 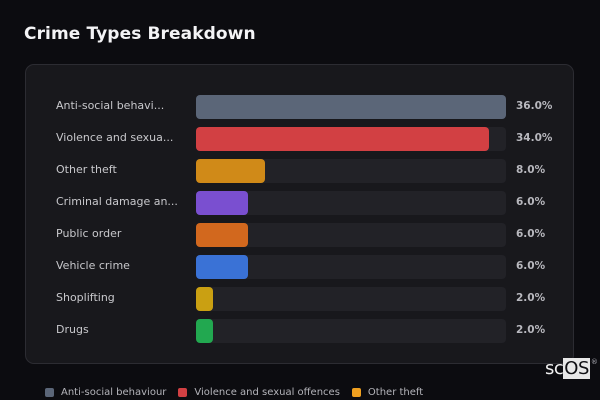 What do you see at coordinates (594, 362) in the screenshot?
I see `registered-mark: ®` at bounding box center [594, 362].